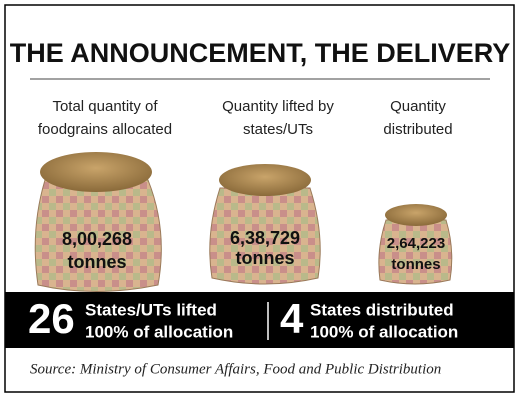 This screenshot has width=520, height=400. Describe the element at coordinates (51, 318) in the screenshot. I see `stat-number: 26` at that location.